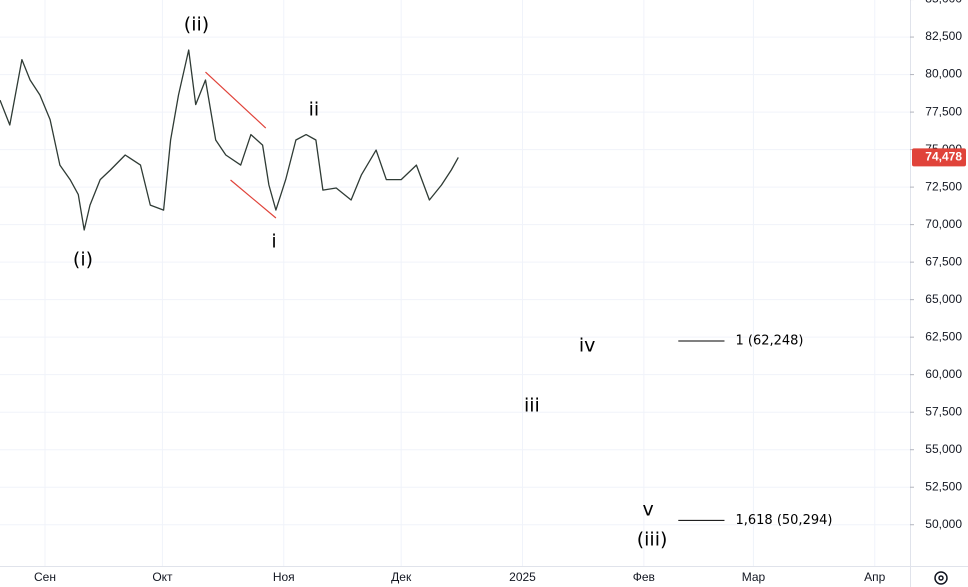  What do you see at coordinates (875, 577) in the screenshot?
I see `x-tick-label: Апр` at bounding box center [875, 577].